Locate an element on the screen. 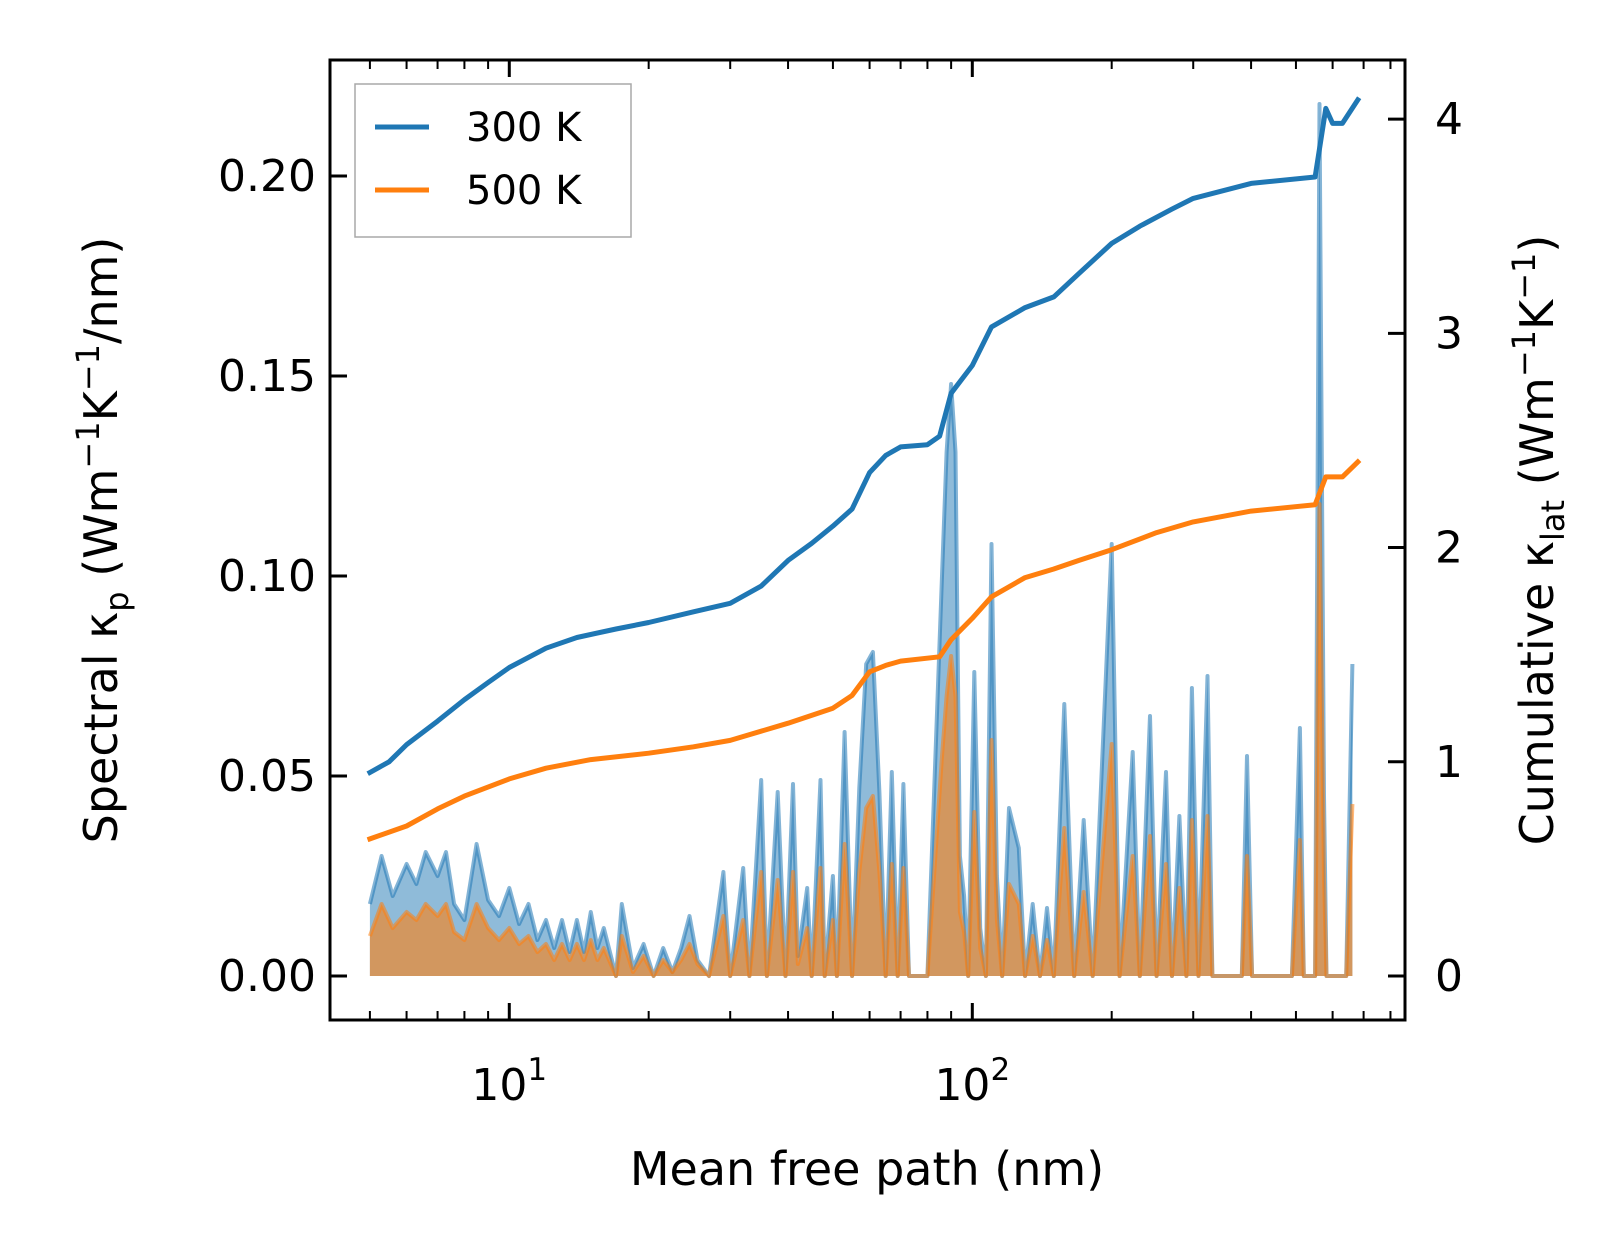 The image size is (1623, 1254). legend: 300 K 500 K is located at coordinates (493, 160).